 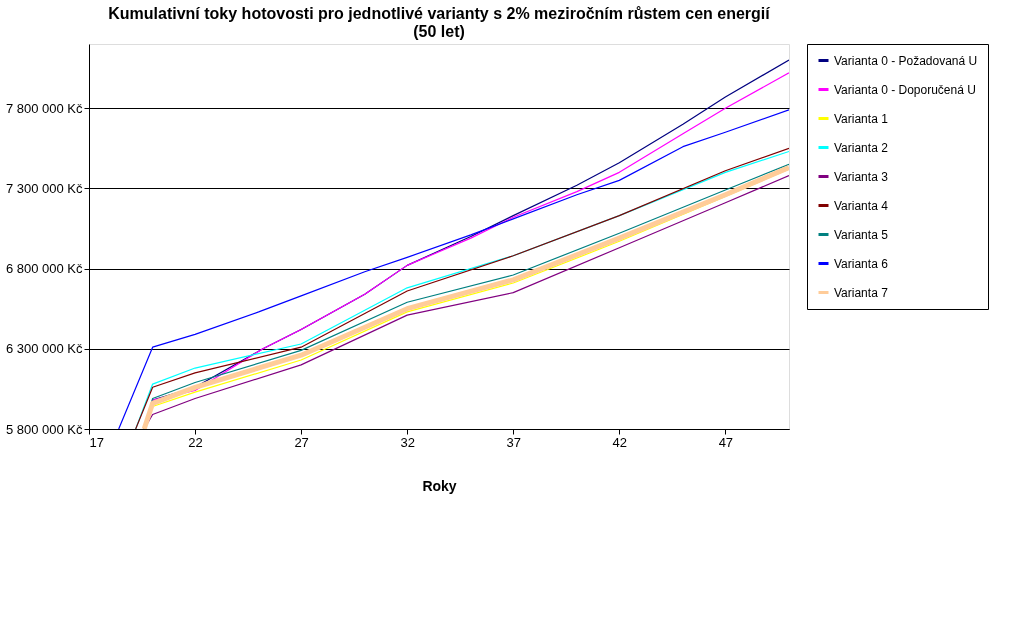 What do you see at coordinates (439, 22) in the screenshot?
I see `chart-title: Kumulativní toky hotovosti pro jednotlivé varianty s 2% meziročním růstem cen energií (50 let)` at bounding box center [439, 22].